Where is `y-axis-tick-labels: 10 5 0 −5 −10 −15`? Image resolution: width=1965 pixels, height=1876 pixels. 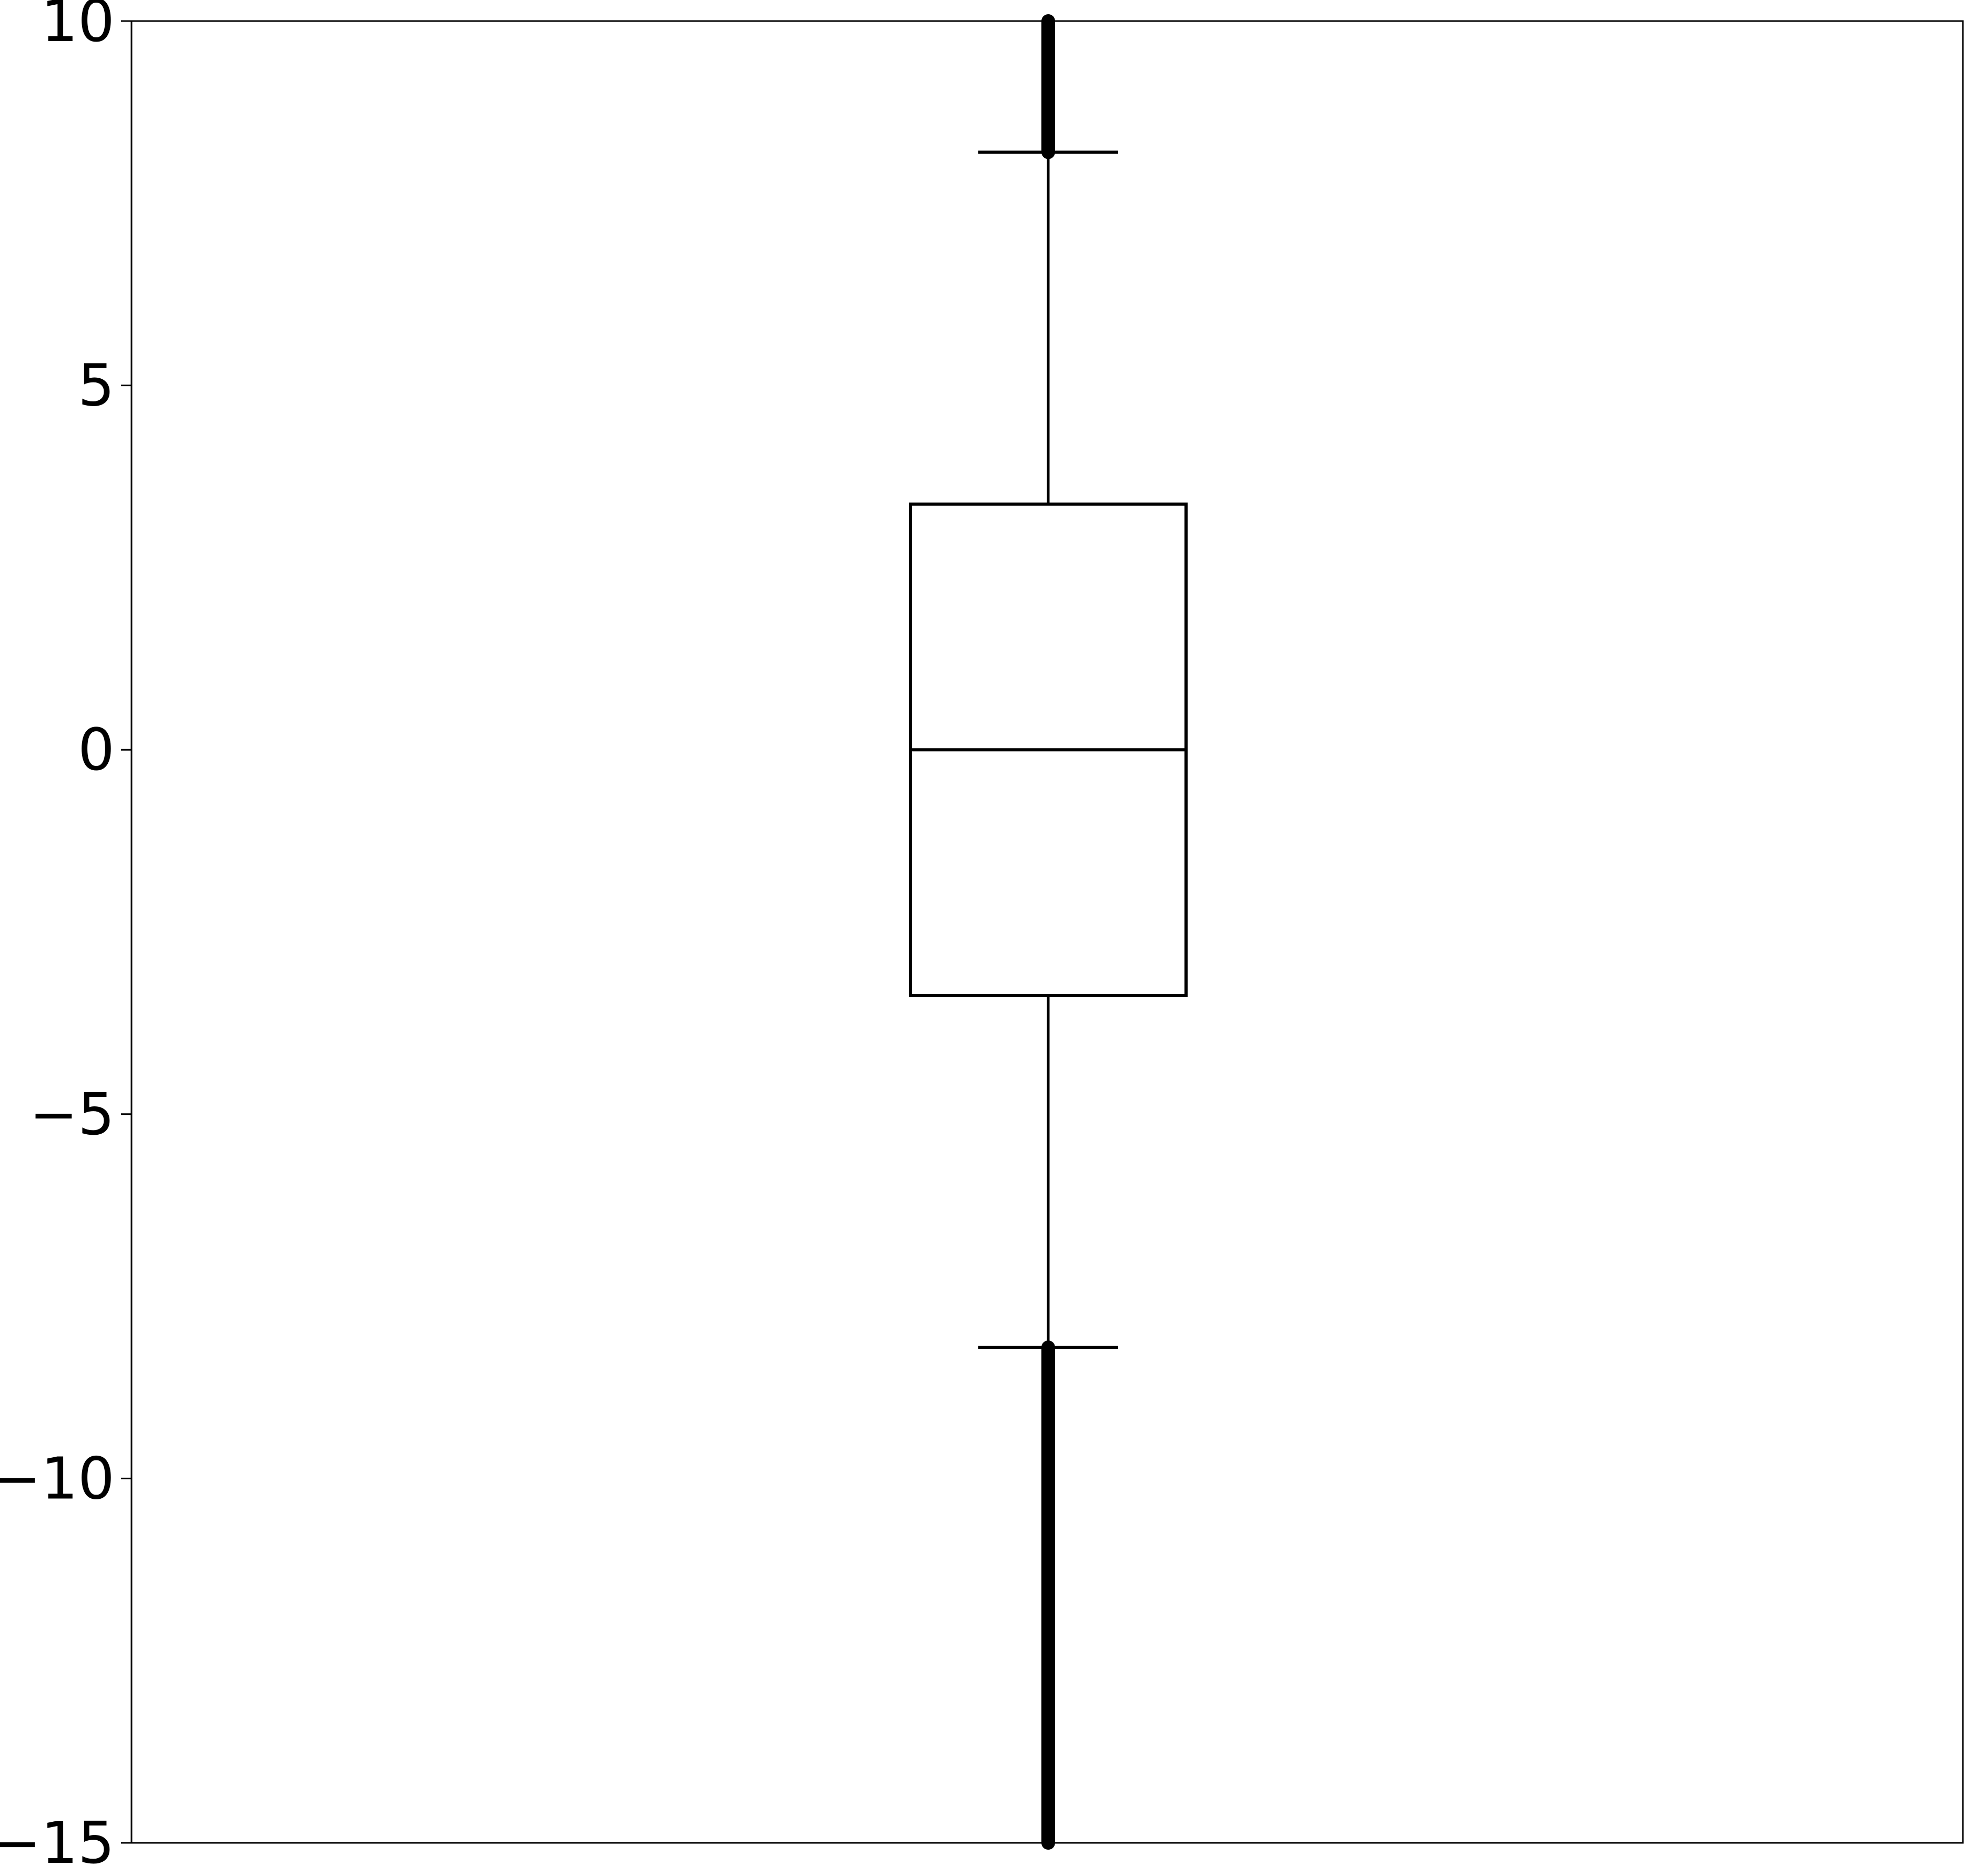
y-axis-tick-labels: 10 5 0 −5 −10 −15 is located at coordinates (58, 938).